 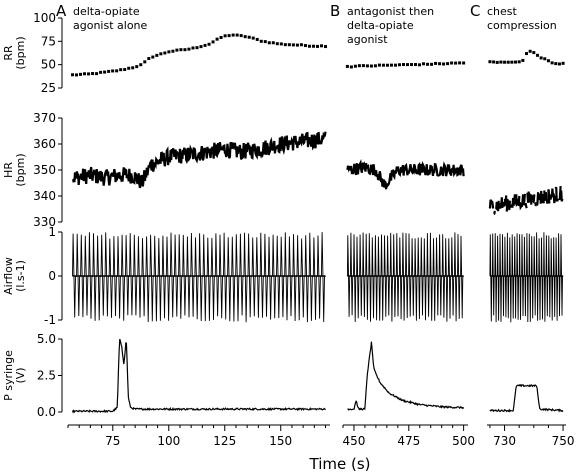 What do you see at coordinates (52, 232) in the screenshot?
I see `y-tick-label-airflow: 1` at bounding box center [52, 232].